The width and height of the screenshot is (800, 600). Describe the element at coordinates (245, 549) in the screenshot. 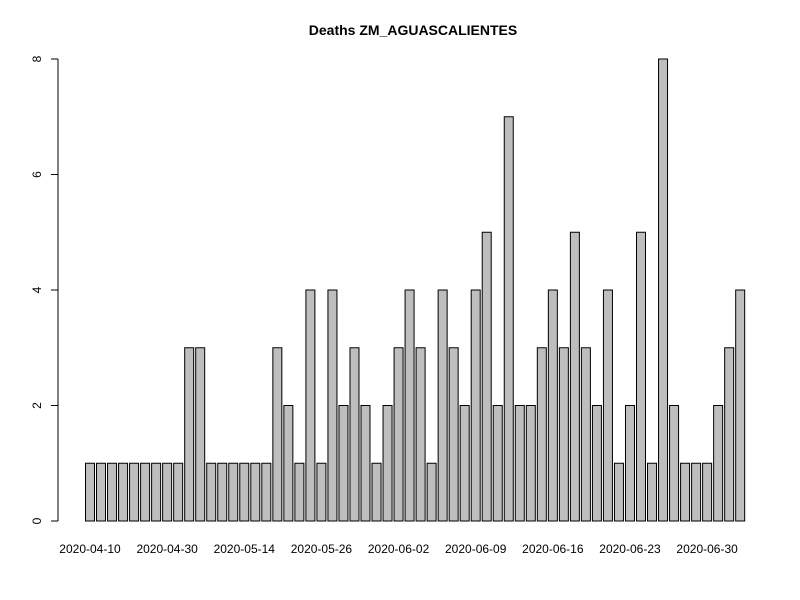

I see `x-tick-label: 2020-05-14` at that location.